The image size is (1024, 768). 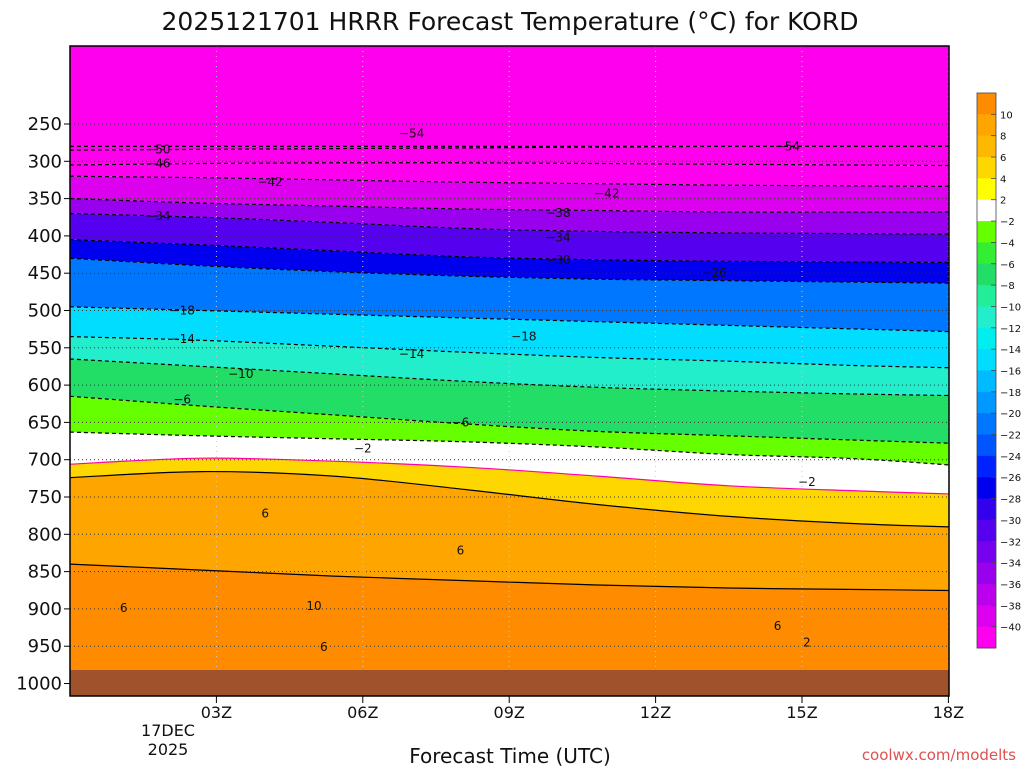 I want to click on colorbar-tick-label: −32, so click(x=1010, y=542).